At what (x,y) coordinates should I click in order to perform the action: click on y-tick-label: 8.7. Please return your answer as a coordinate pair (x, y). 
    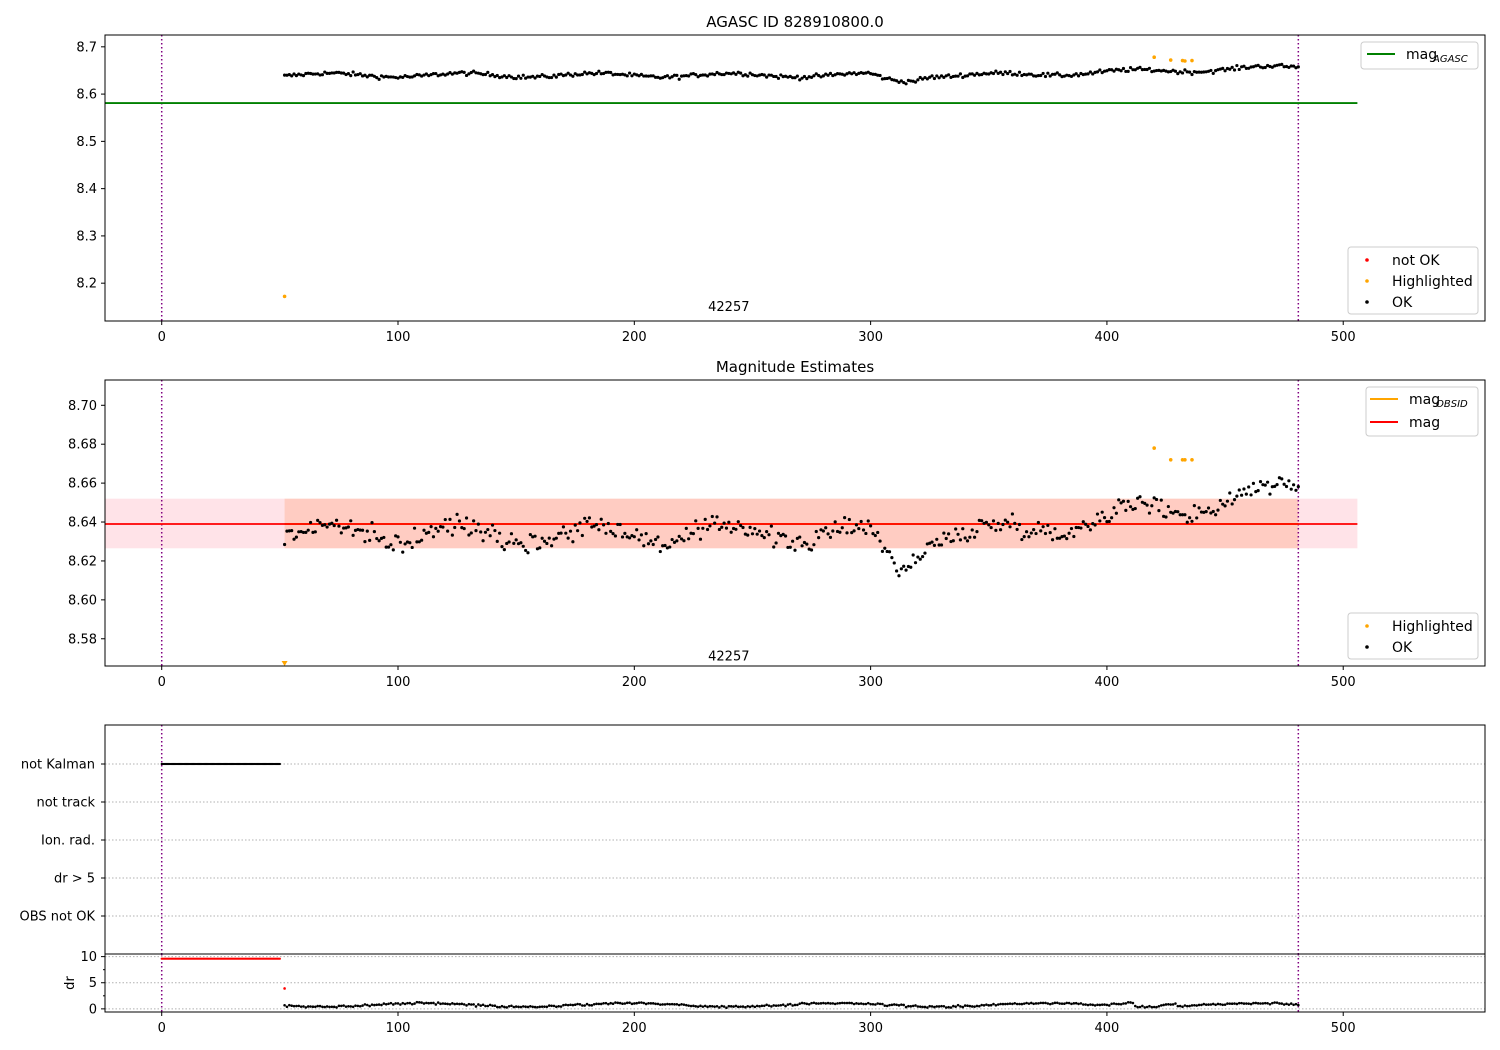
    Looking at the image, I should click on (86, 47).